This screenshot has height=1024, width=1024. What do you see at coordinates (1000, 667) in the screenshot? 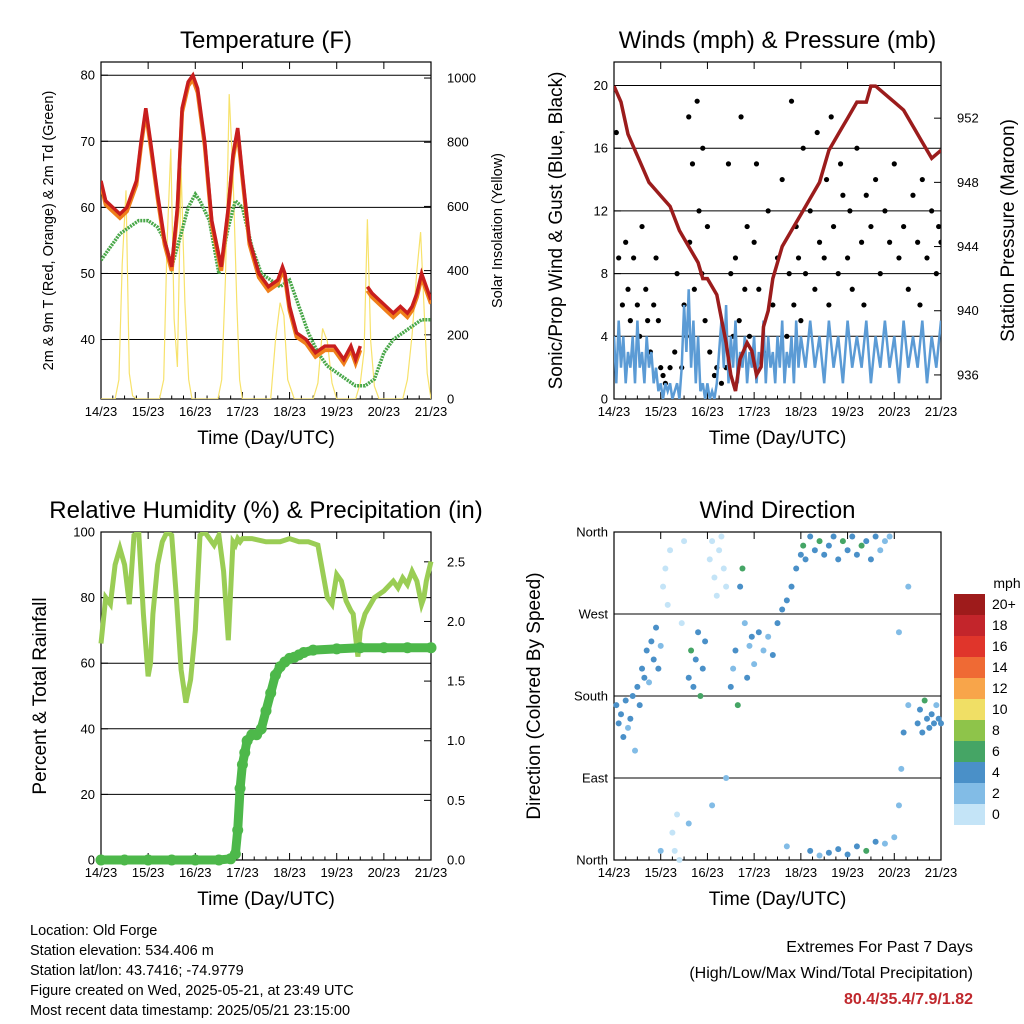
I see `legend-label: 14` at bounding box center [1000, 667].